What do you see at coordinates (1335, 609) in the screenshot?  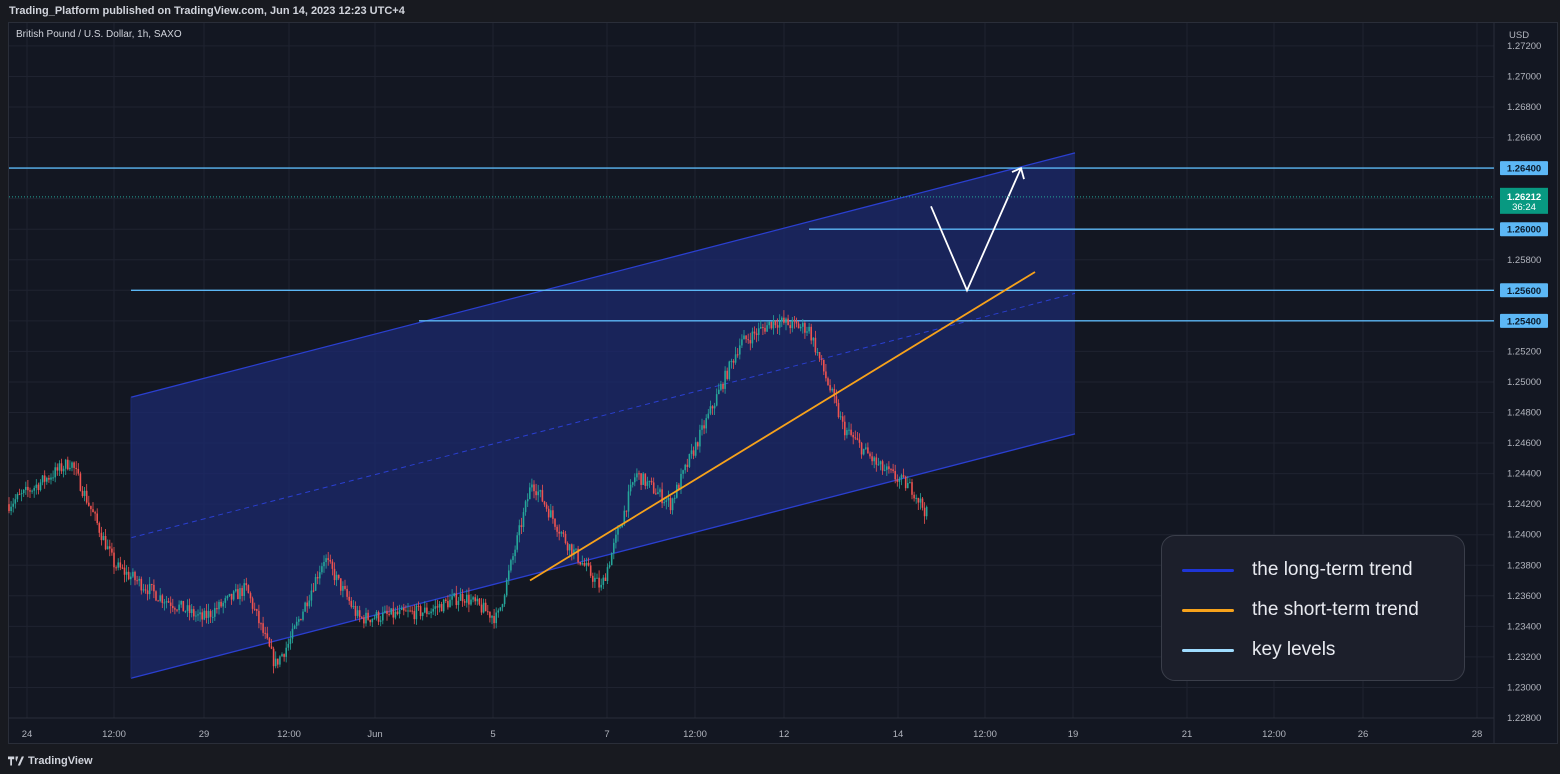 I see `legend-label-short-term: the short-term trend` at bounding box center [1335, 609].